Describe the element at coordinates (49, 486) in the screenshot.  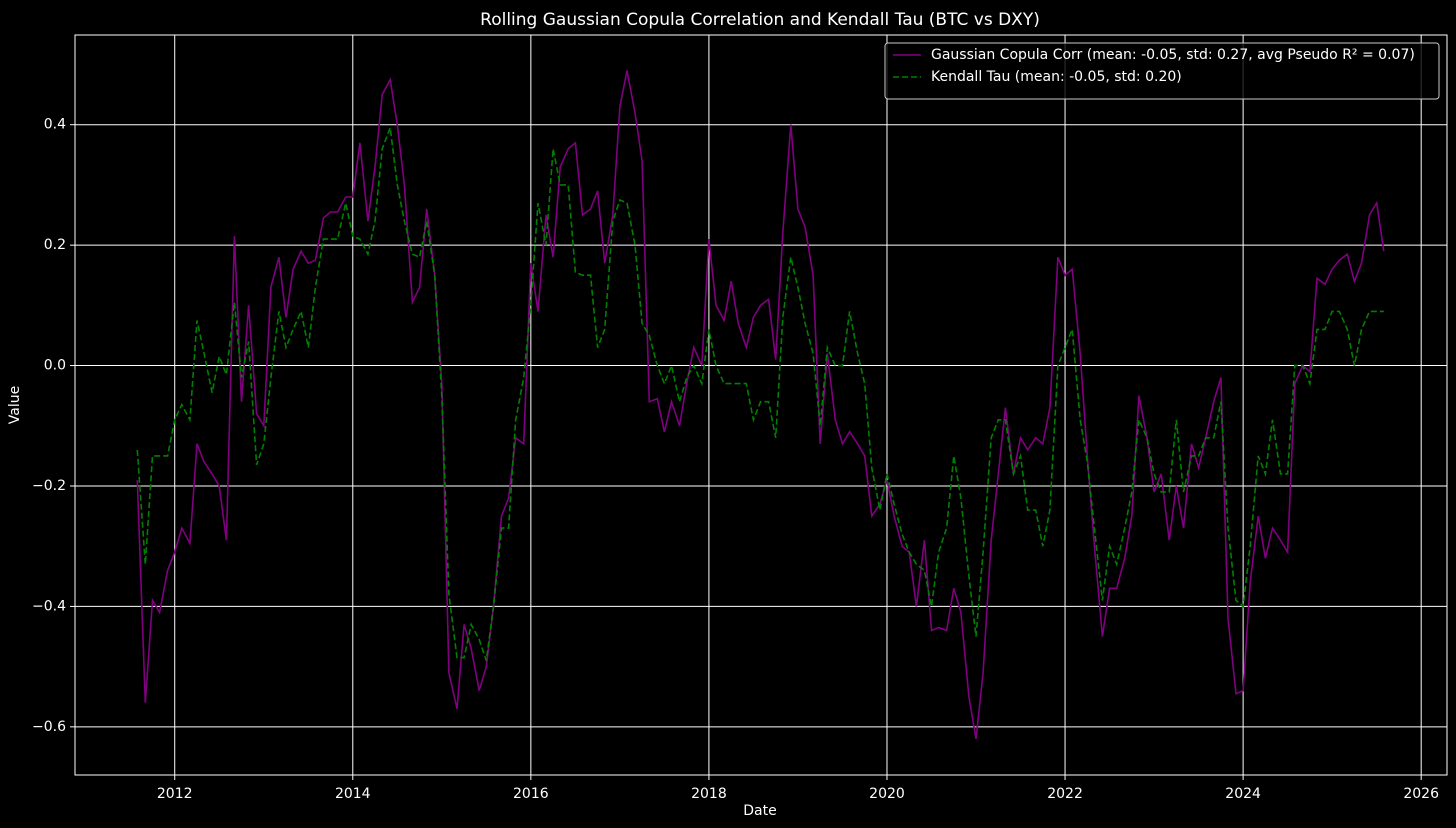
I see `y-tick-label: −0.2` at that location.